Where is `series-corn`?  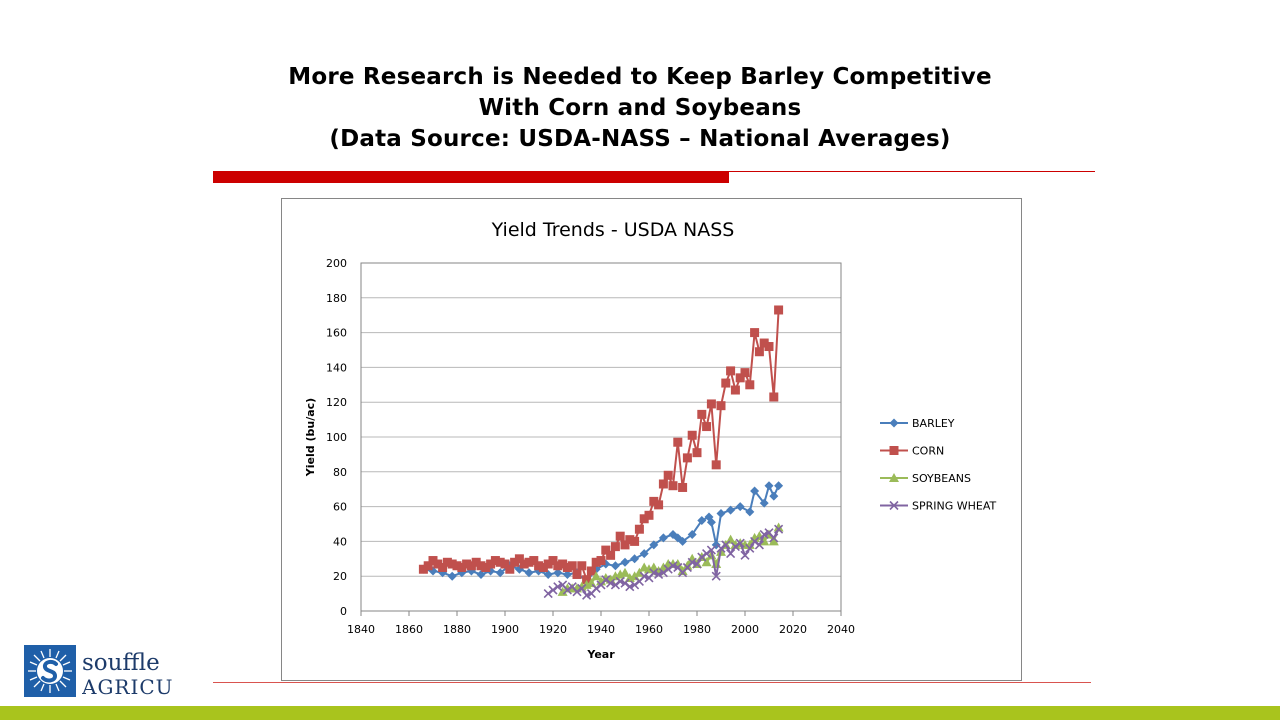 series-corn is located at coordinates (601, 445).